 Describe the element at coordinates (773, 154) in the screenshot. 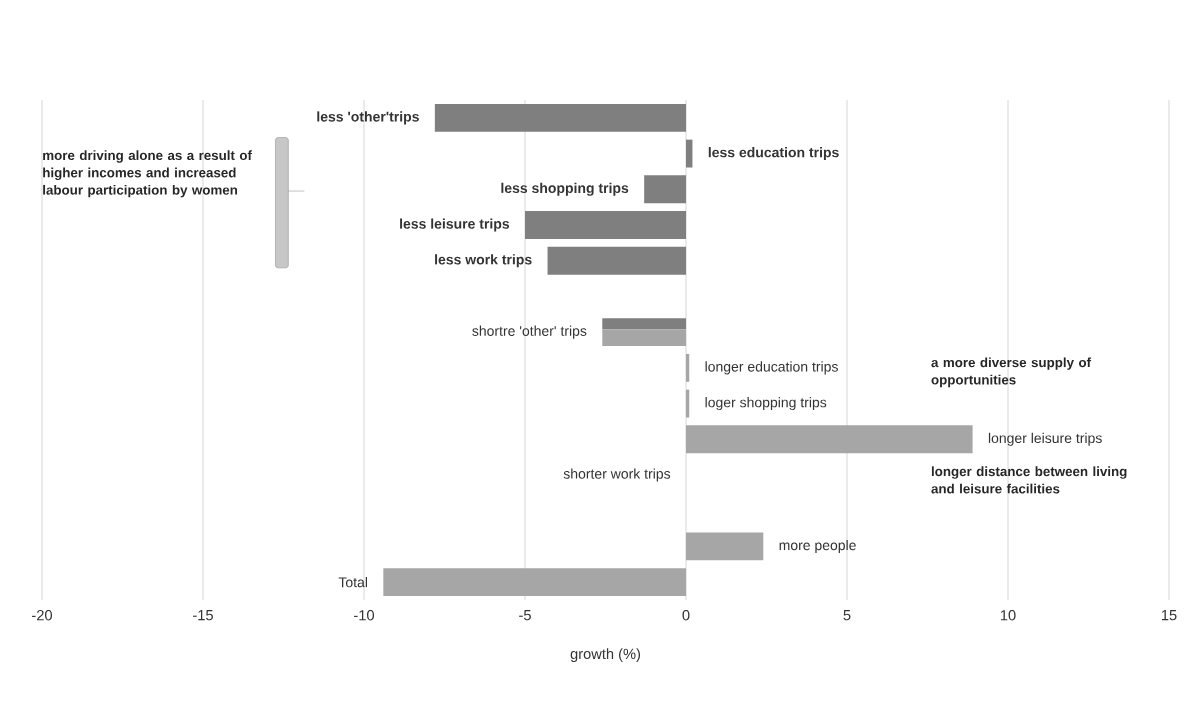

I see `y-tick-label: less education trips` at that location.